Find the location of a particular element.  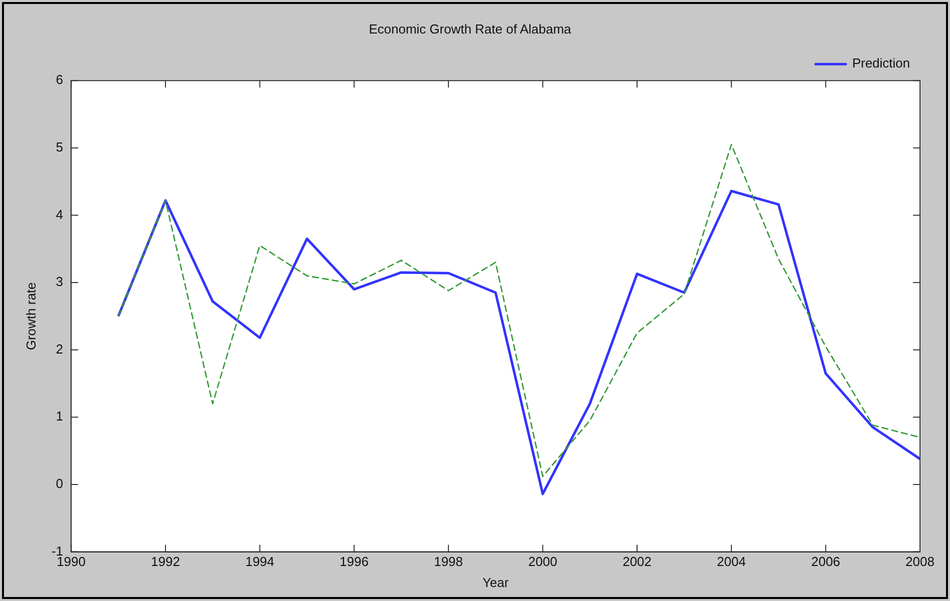

x-tick-label: 2006 is located at coordinates (825, 562).